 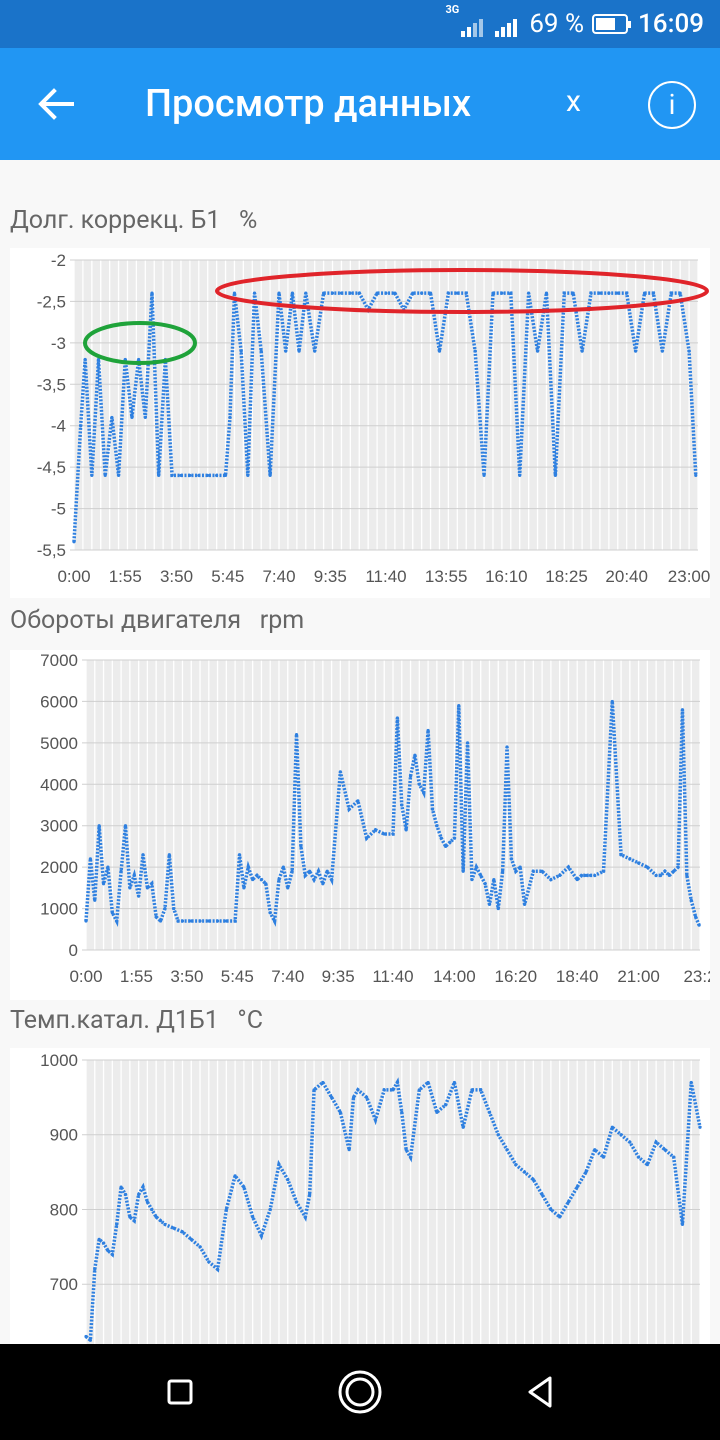 What do you see at coordinates (566, 576) in the screenshot?
I see `x-tick-label: 18:25` at bounding box center [566, 576].